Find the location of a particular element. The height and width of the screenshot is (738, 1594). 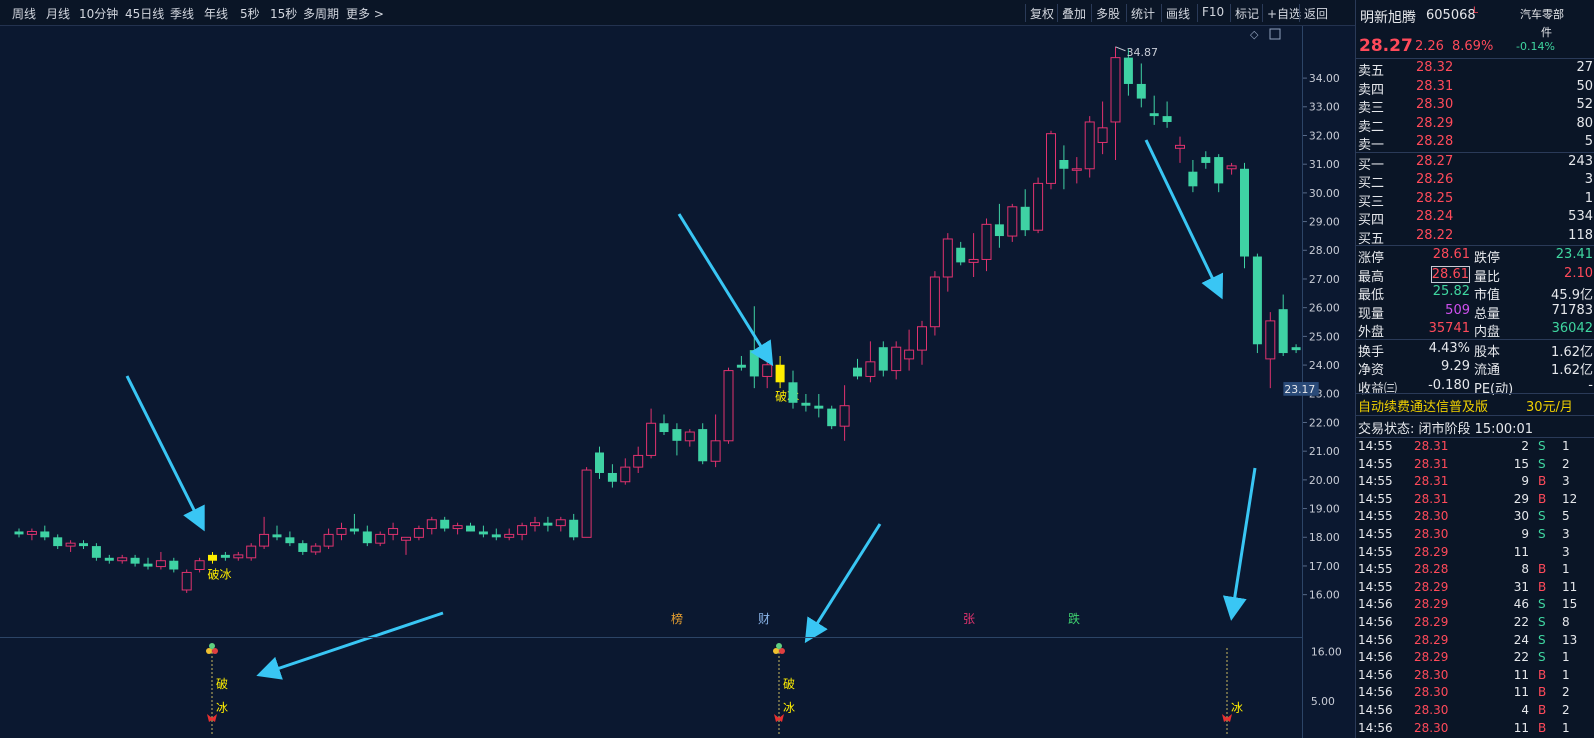

promo-text: 自动续费通达信普及版 is located at coordinates (1423, 407).